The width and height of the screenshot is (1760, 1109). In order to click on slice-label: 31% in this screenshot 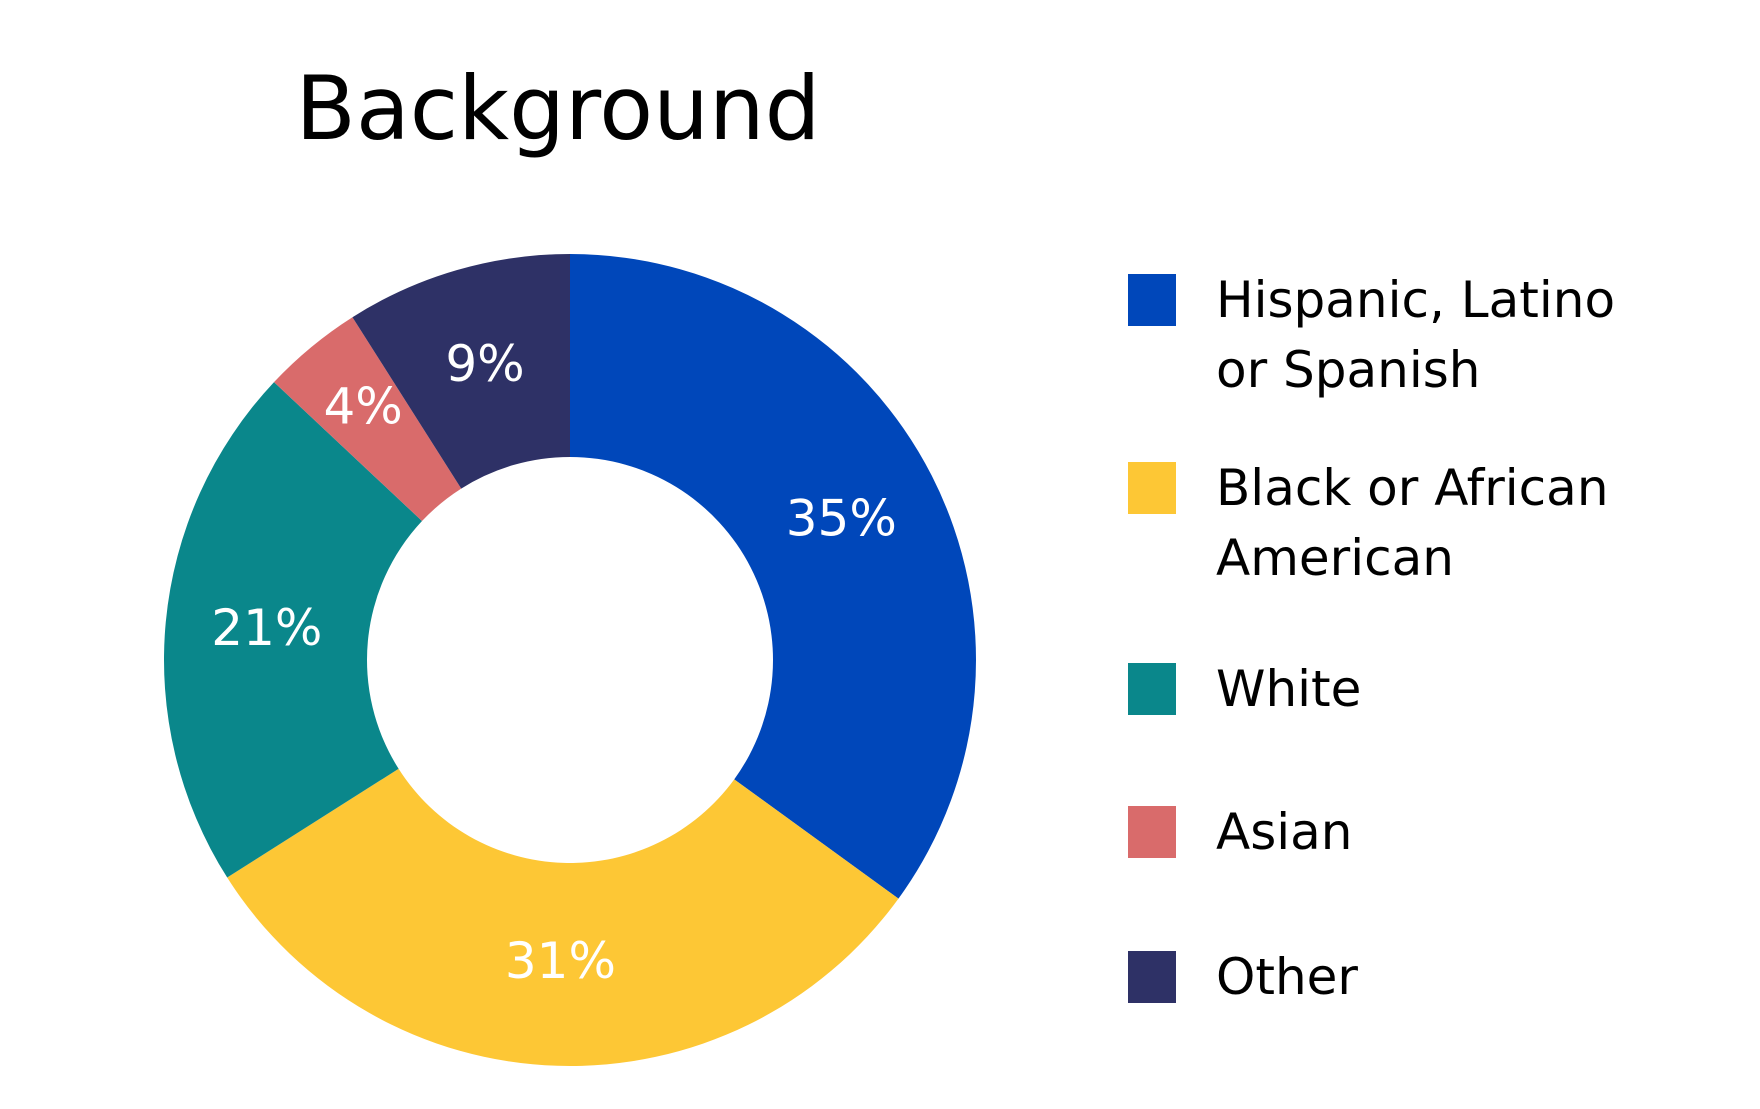, I will do `click(560, 961)`.